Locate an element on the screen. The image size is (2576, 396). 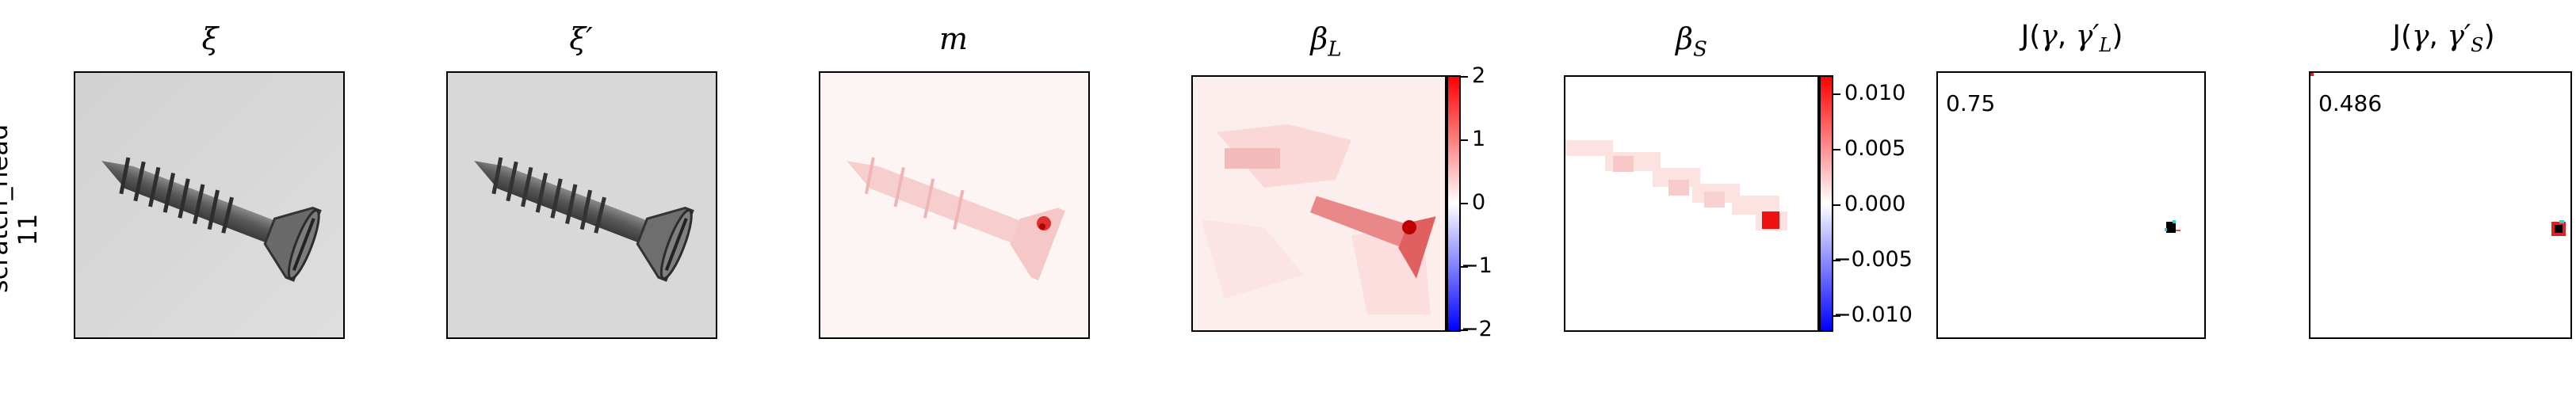
colorbar-5-tick: 0.010 is located at coordinates (1875, 93).